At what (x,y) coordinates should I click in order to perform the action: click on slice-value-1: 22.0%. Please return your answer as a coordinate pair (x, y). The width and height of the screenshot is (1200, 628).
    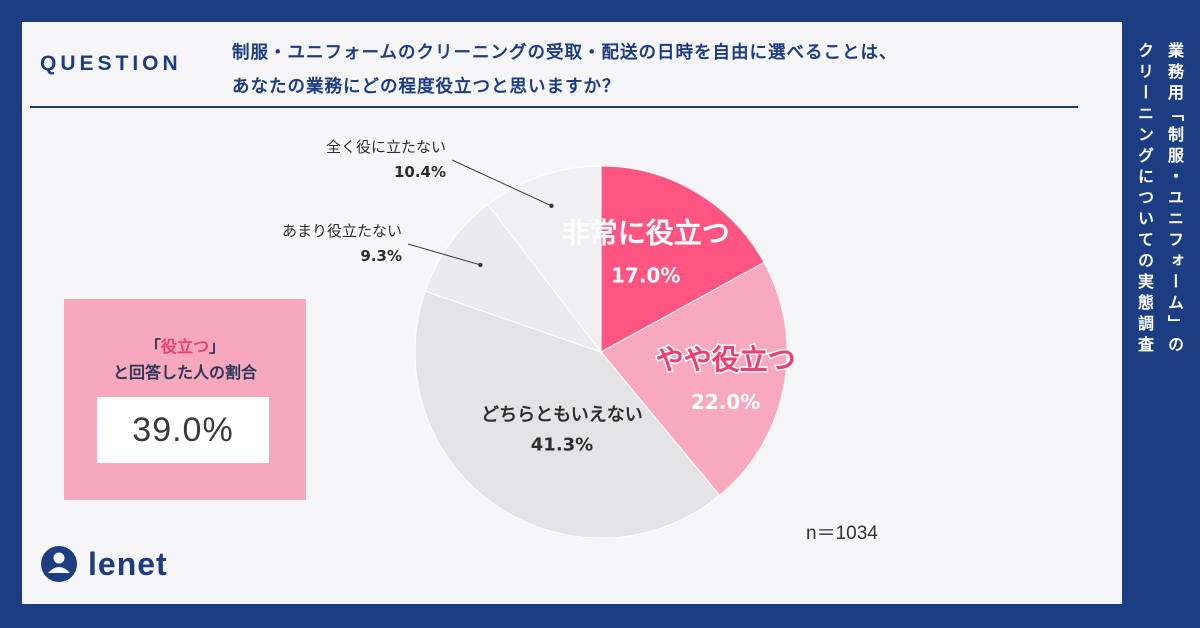
    Looking at the image, I should click on (725, 402).